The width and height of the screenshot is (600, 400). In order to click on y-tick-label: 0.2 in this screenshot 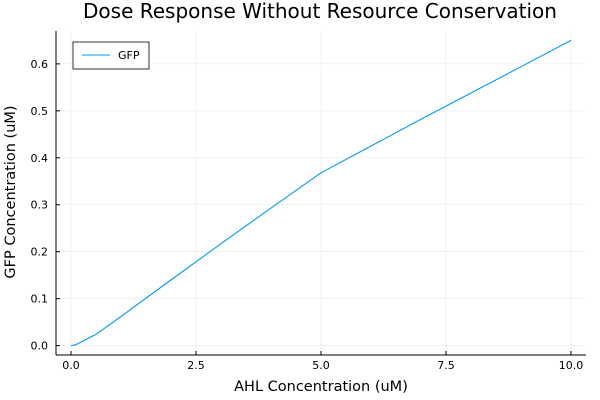, I will do `click(40, 252)`.